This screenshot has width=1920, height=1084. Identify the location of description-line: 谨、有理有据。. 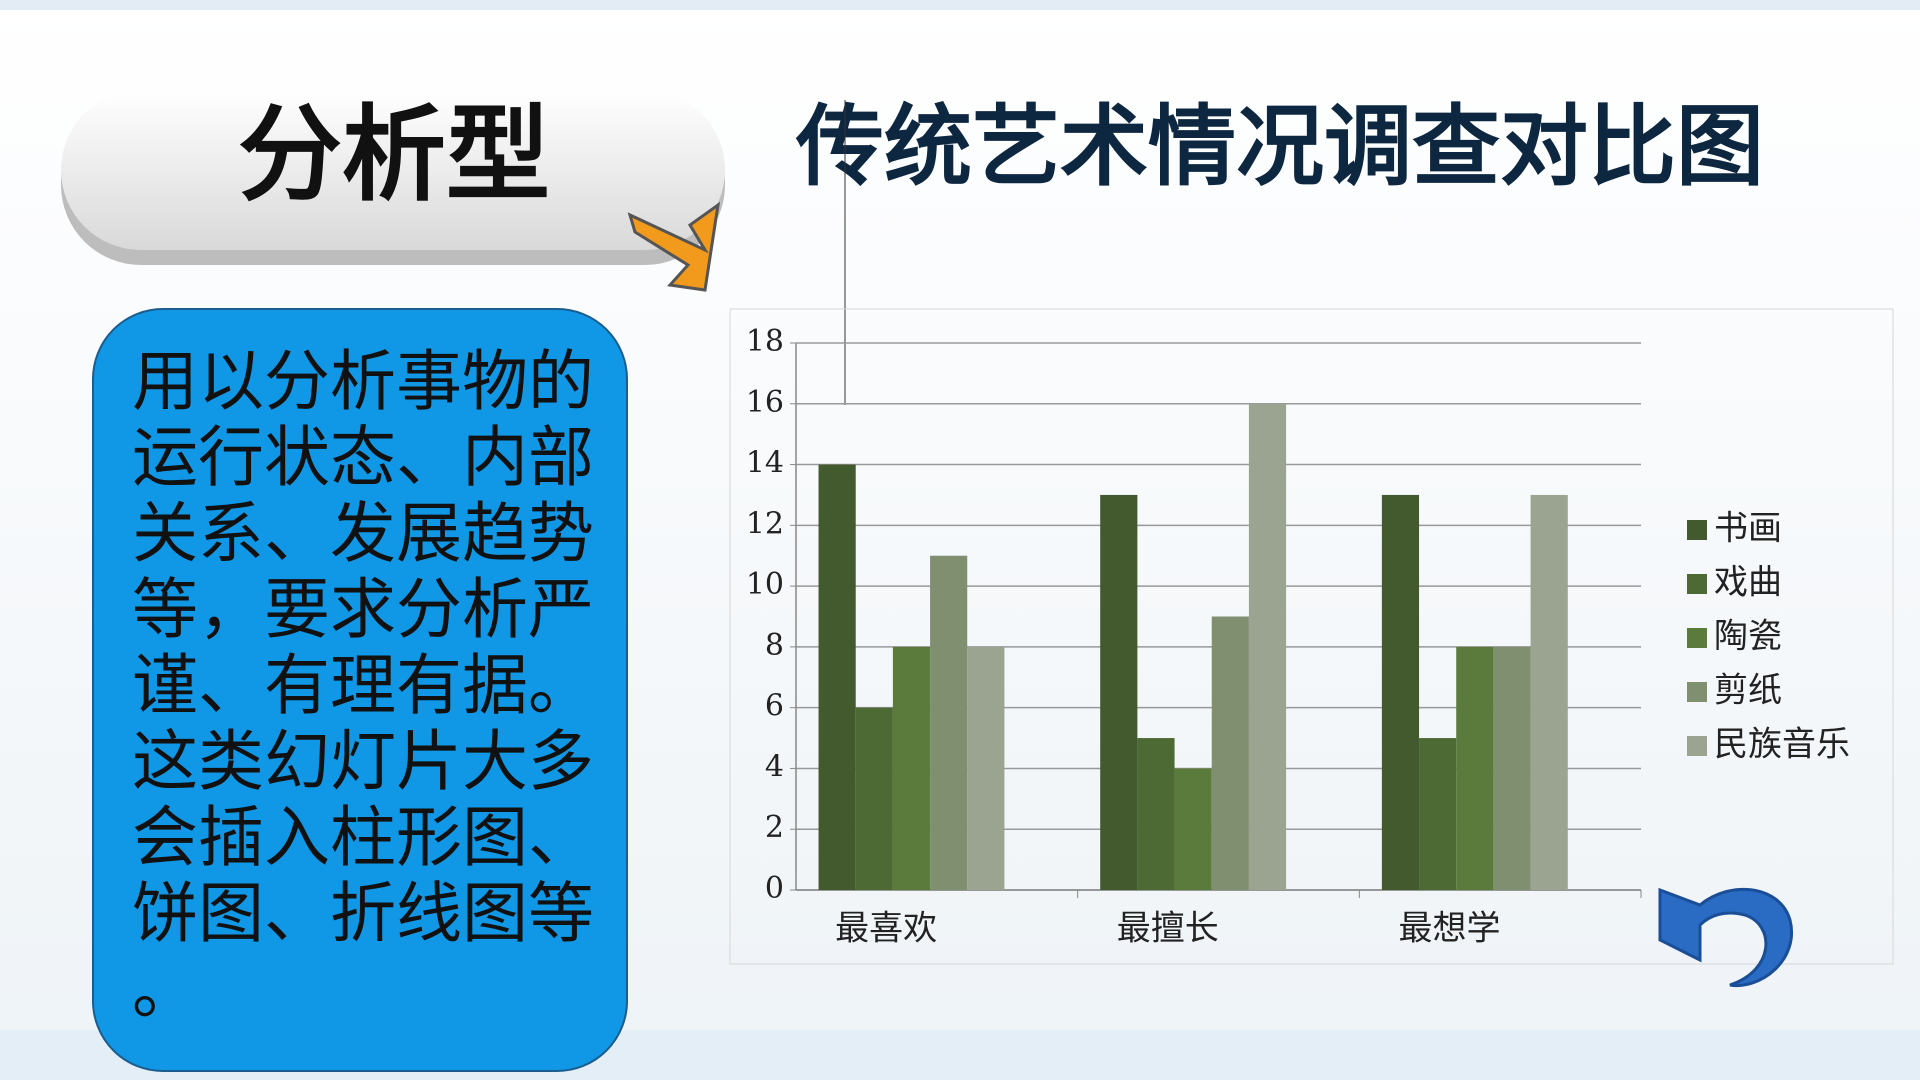
(363, 685).